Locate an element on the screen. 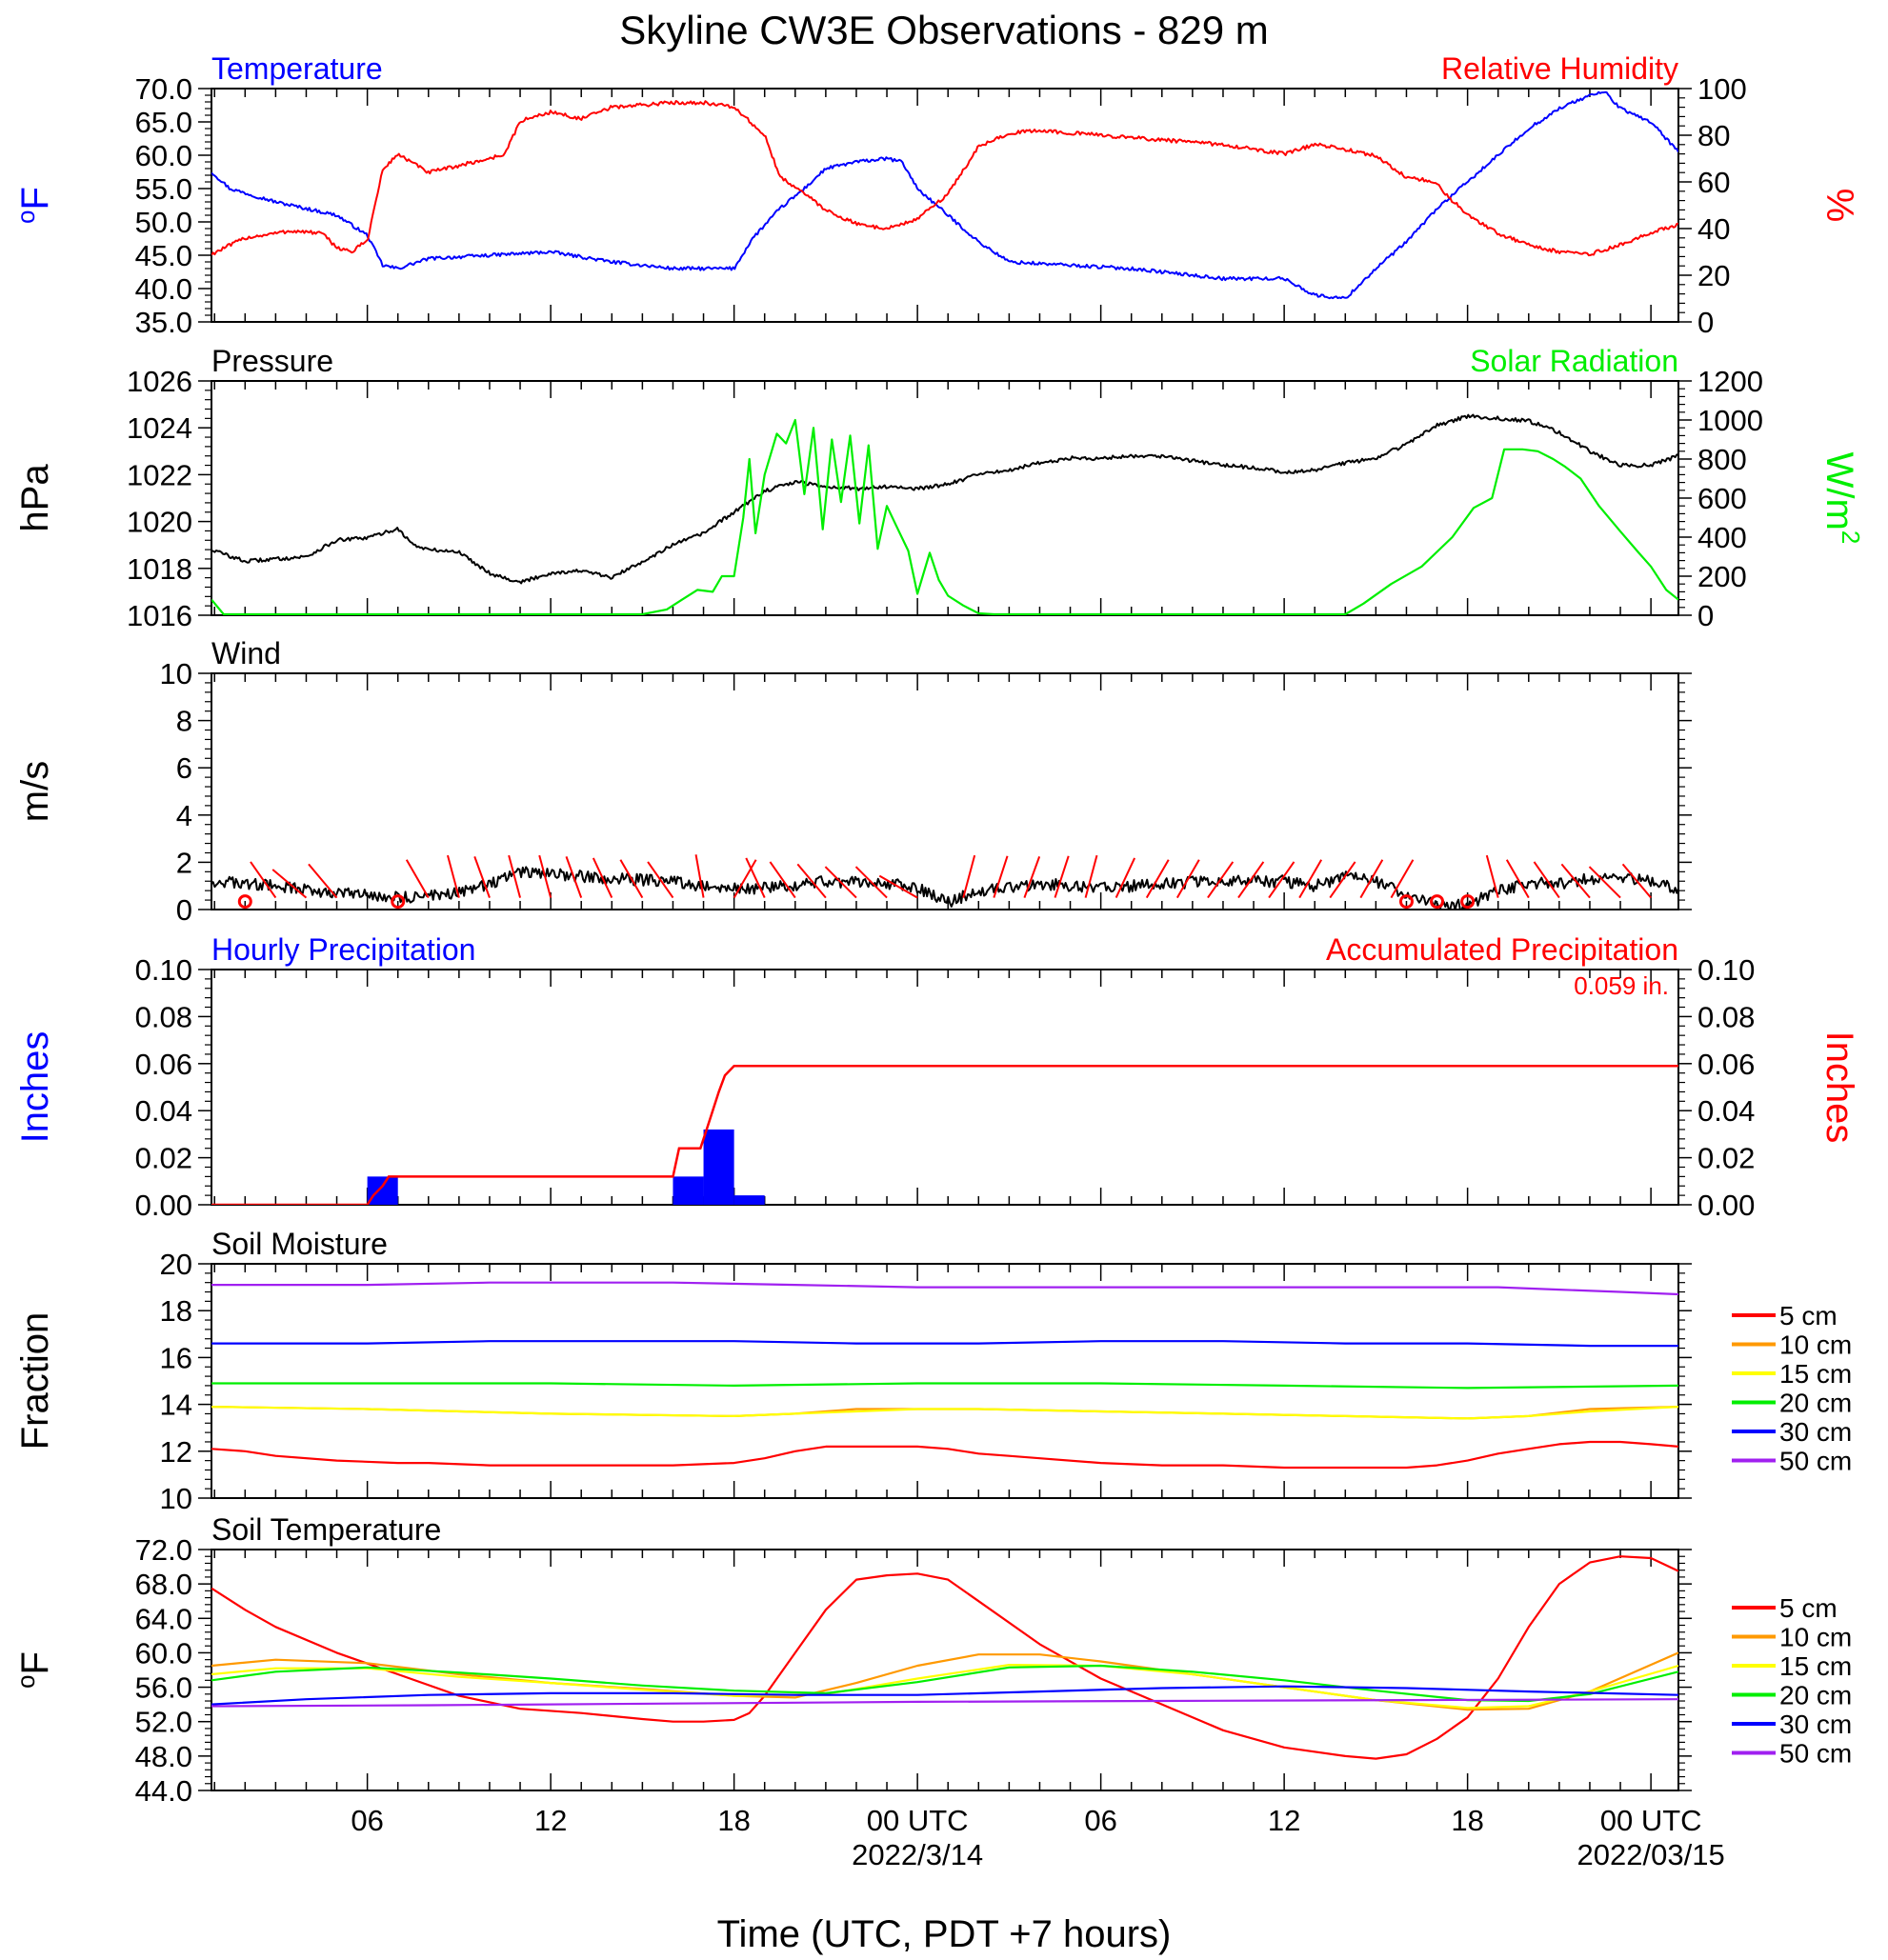 Image resolution: width=1888 pixels, height=1960 pixels. y-axis-title-left: hPa is located at coordinates (35, 498).